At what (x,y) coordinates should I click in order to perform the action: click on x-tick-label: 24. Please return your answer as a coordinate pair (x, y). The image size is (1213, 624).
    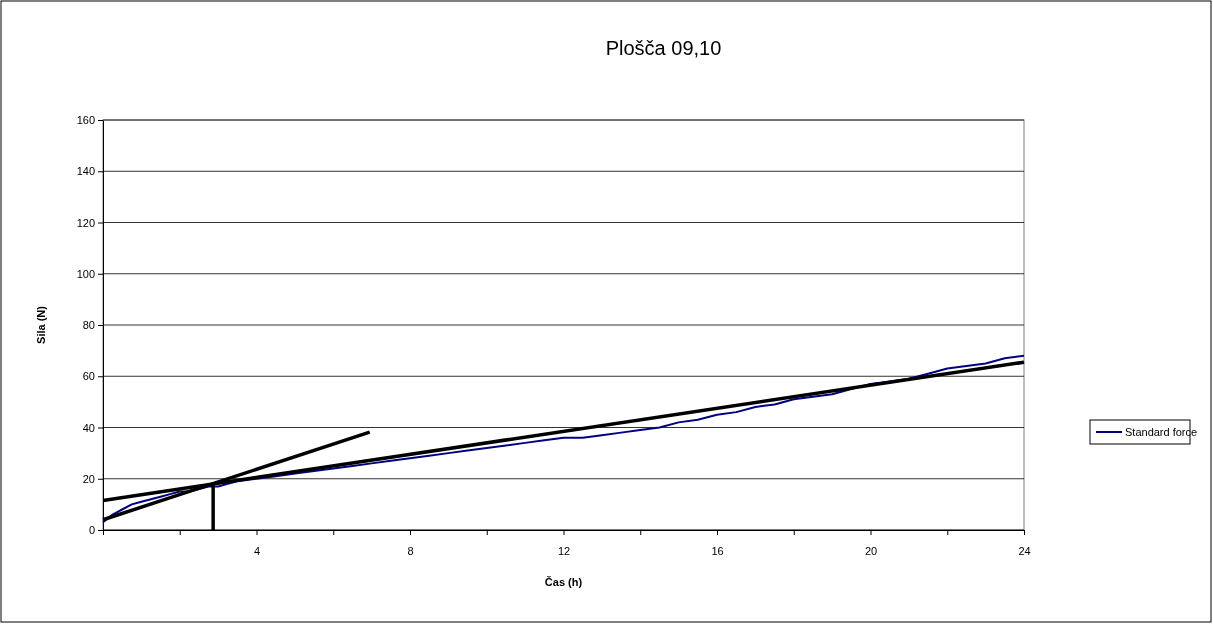
    Looking at the image, I should click on (1024, 550).